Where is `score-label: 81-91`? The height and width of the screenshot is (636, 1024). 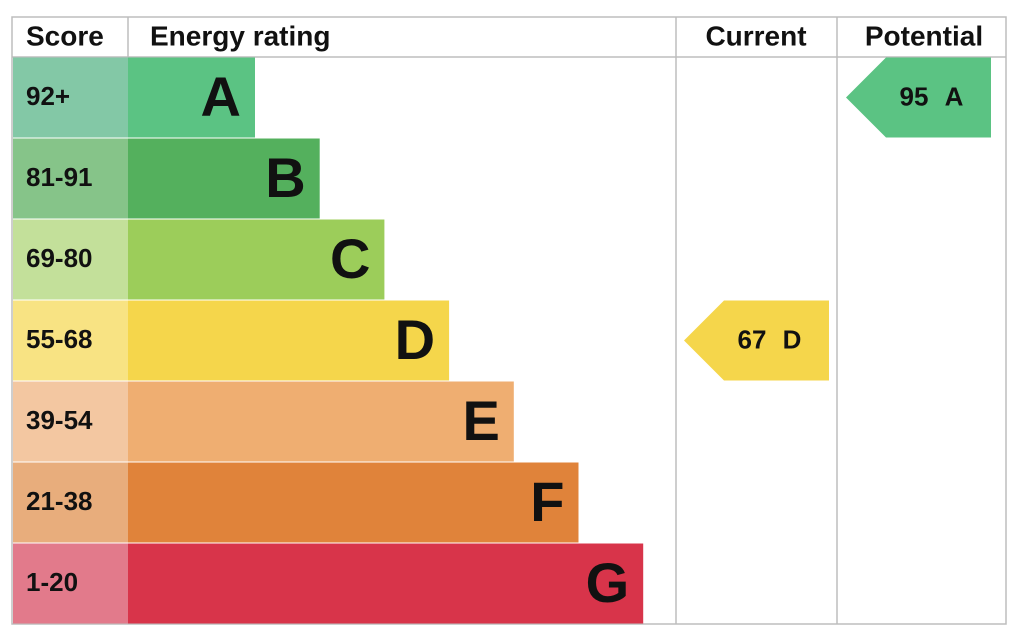 score-label: 81-91 is located at coordinates (59, 177).